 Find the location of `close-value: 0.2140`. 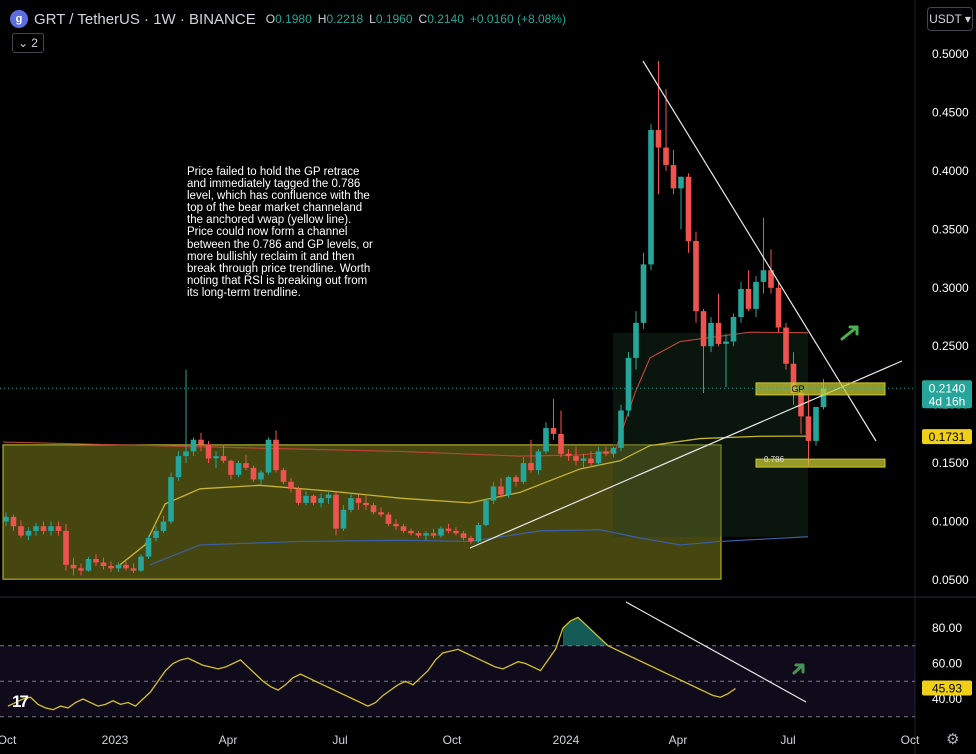

close-value: 0.2140 is located at coordinates (445, 19).